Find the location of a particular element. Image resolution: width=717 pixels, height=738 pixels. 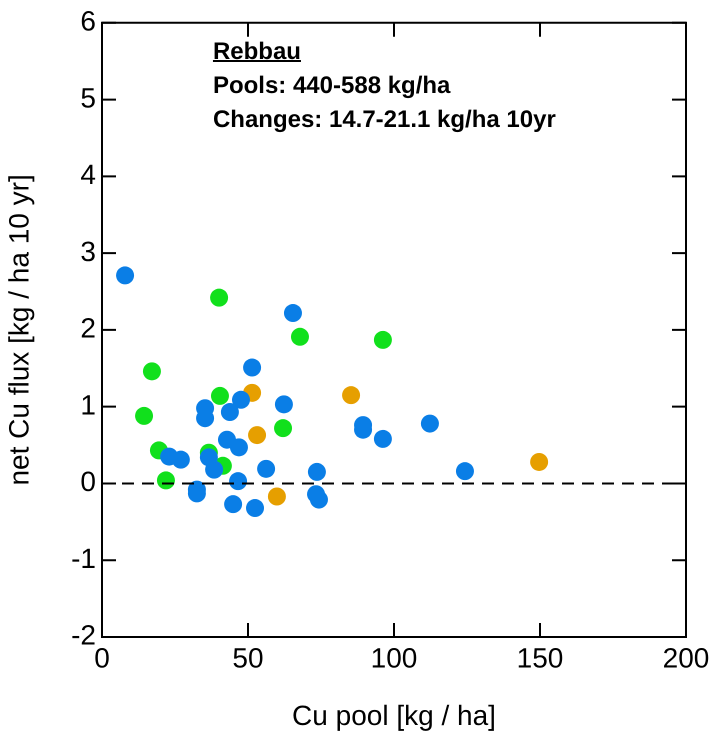

y-tick-label: 5 is located at coordinates (88, 98).